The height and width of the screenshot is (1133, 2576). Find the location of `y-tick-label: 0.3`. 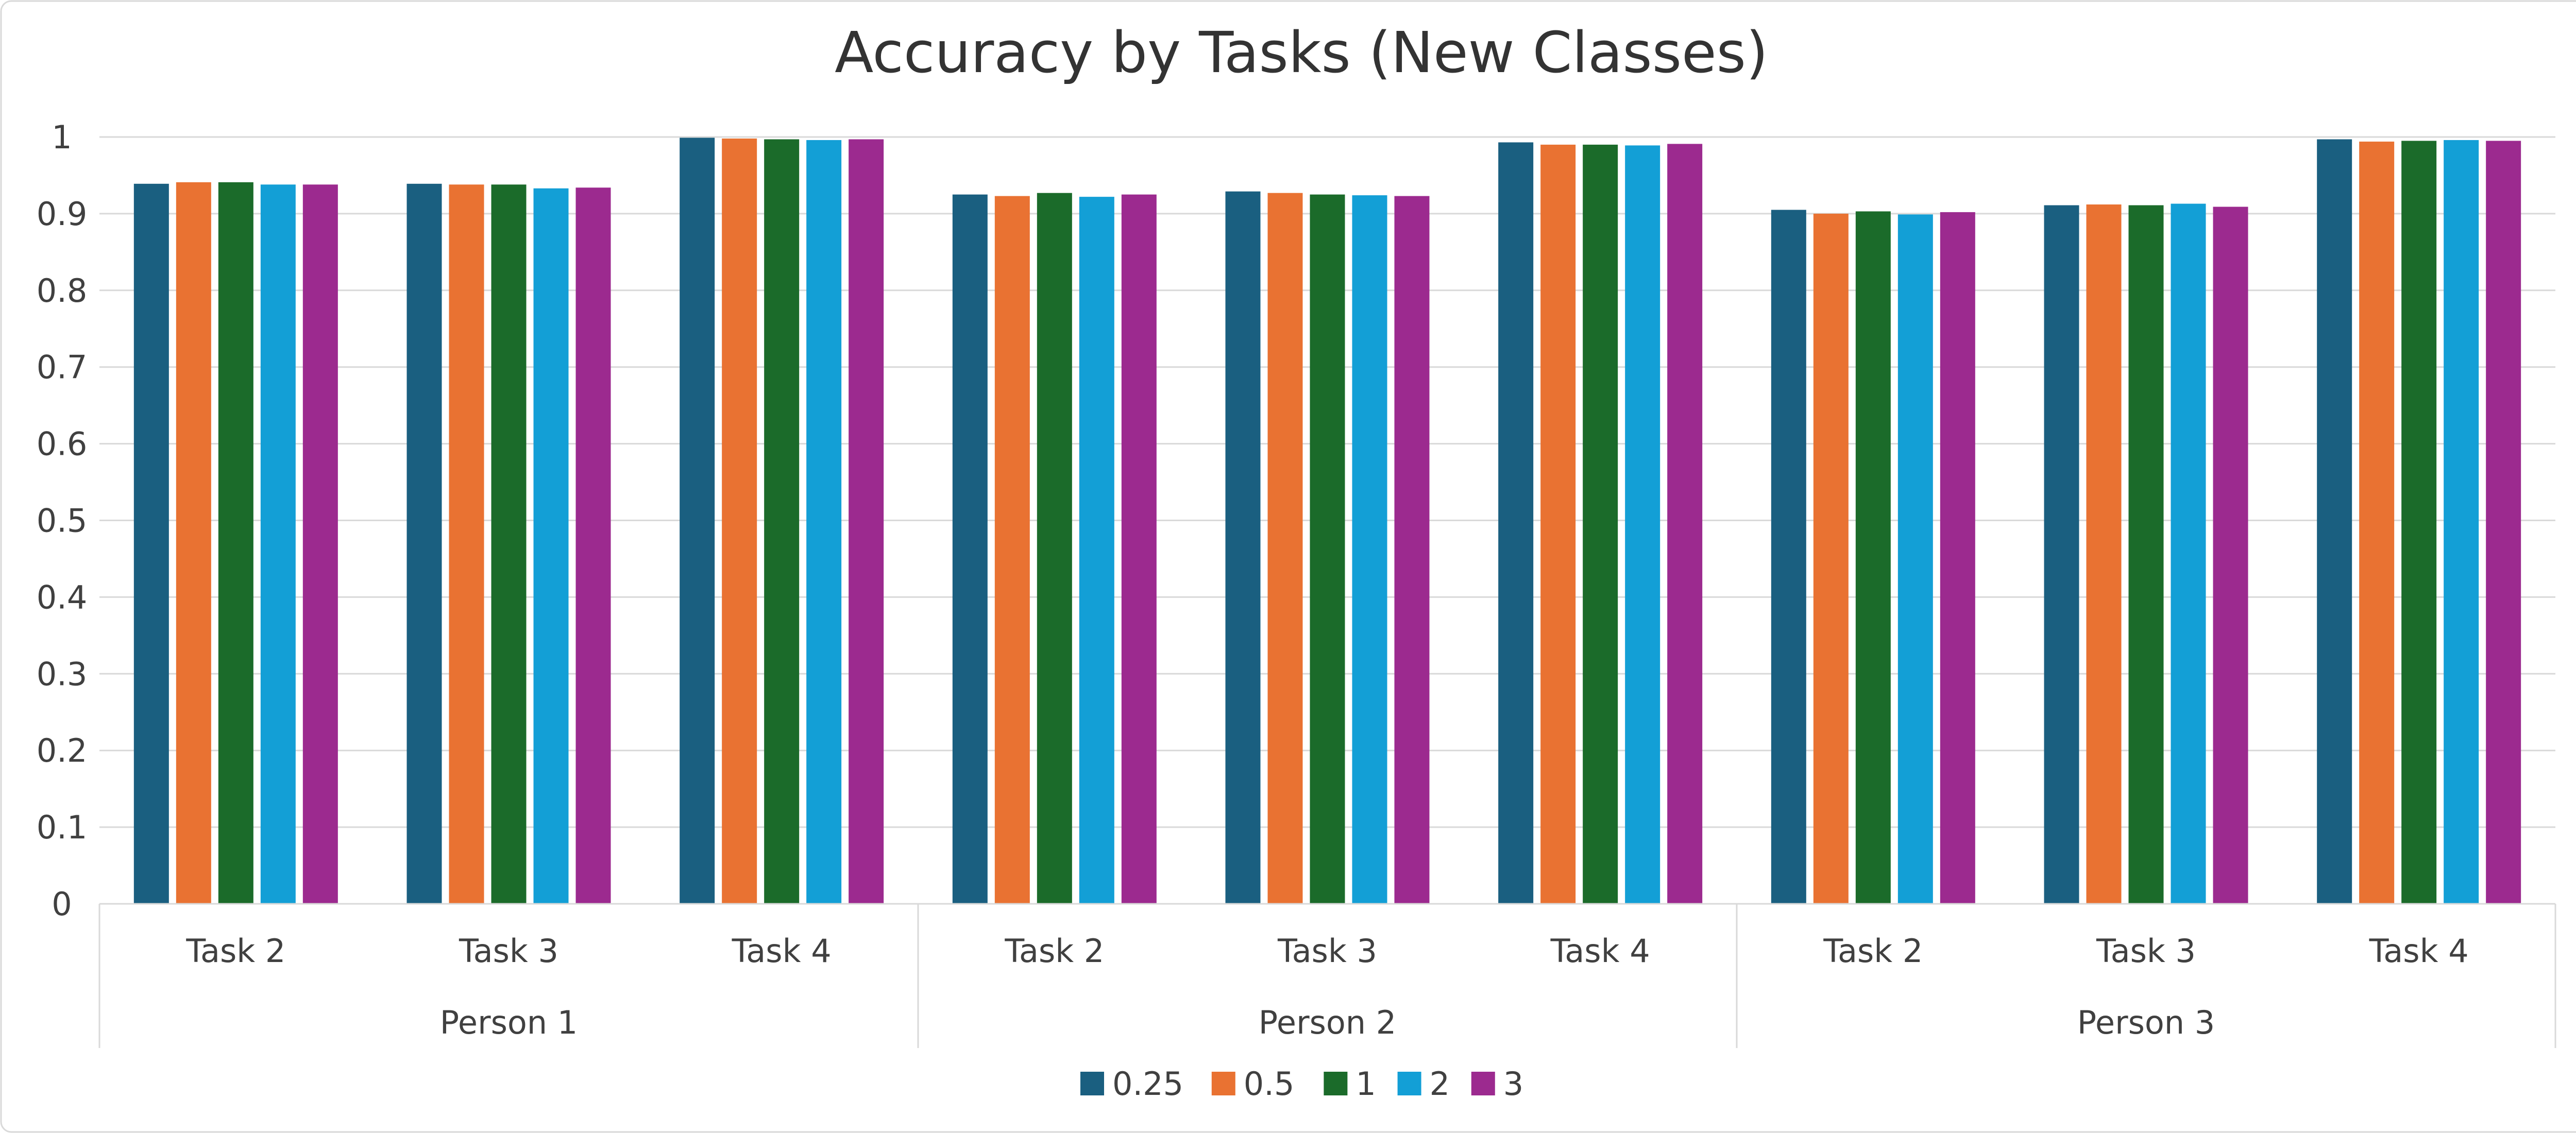

y-tick-label: 0.3 is located at coordinates (62, 674).